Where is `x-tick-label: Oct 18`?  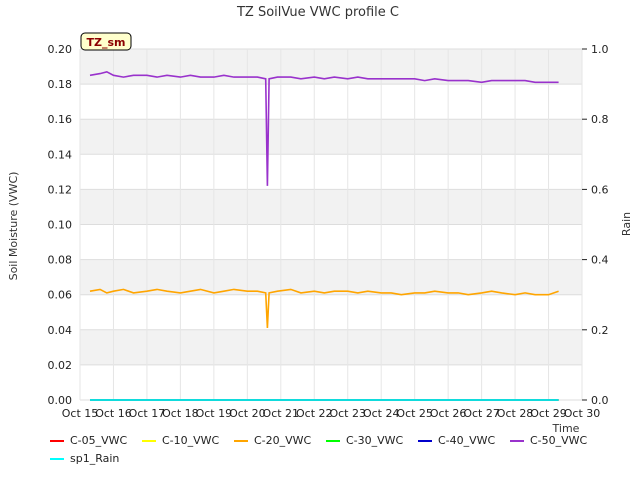 x-tick-label: Oct 18 is located at coordinates (180, 413).